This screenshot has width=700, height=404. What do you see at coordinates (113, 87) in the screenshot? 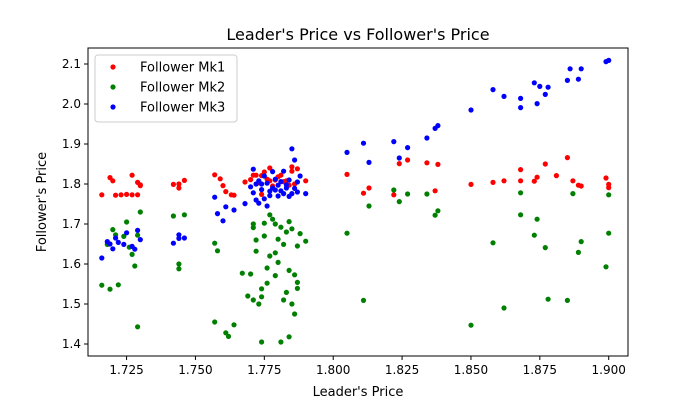
I see `legend-marker-mk2` at bounding box center [113, 87].